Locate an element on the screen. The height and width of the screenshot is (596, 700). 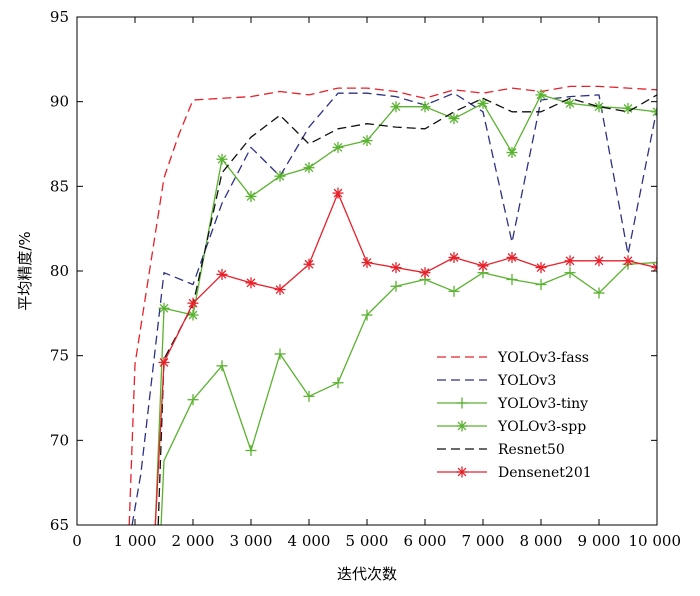
legend-item: YOLOv3-fass is located at coordinates (513, 358).